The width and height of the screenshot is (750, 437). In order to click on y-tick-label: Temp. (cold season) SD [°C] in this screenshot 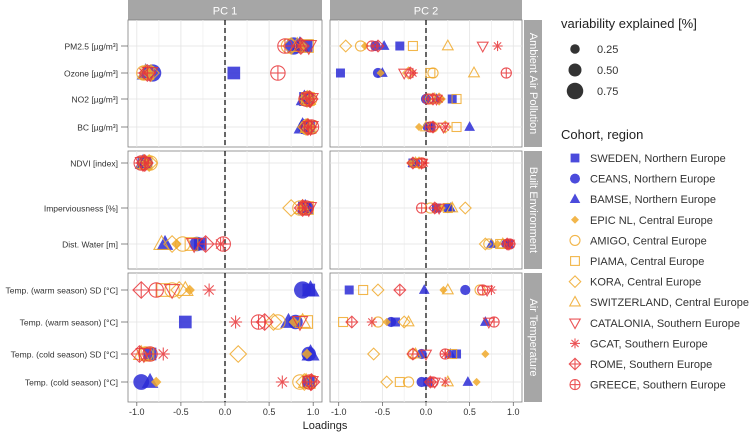, I will do `click(64, 355)`.